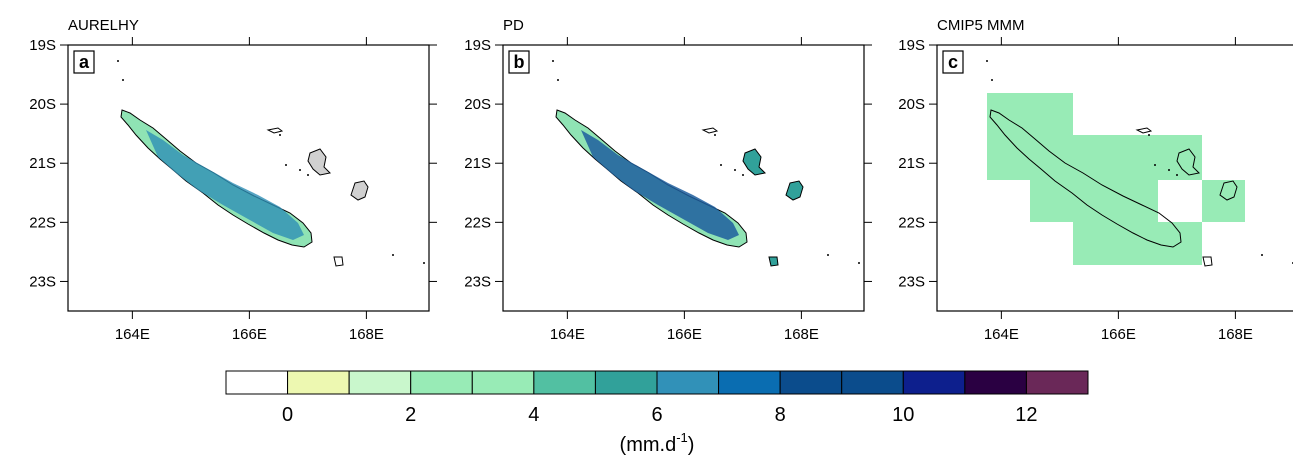 The height and width of the screenshot is (456, 1293). I want to click on unit-text: (mm.d, so click(648, 445).